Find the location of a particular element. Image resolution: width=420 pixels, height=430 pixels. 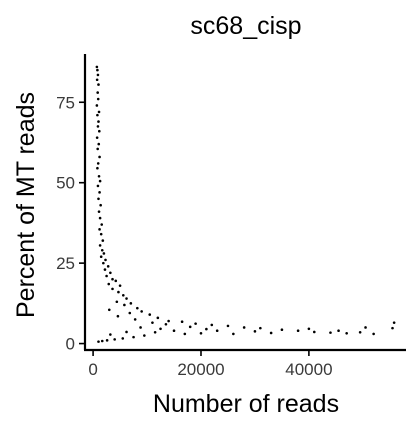

x-axis-title: Number of reads is located at coordinates (246, 404).